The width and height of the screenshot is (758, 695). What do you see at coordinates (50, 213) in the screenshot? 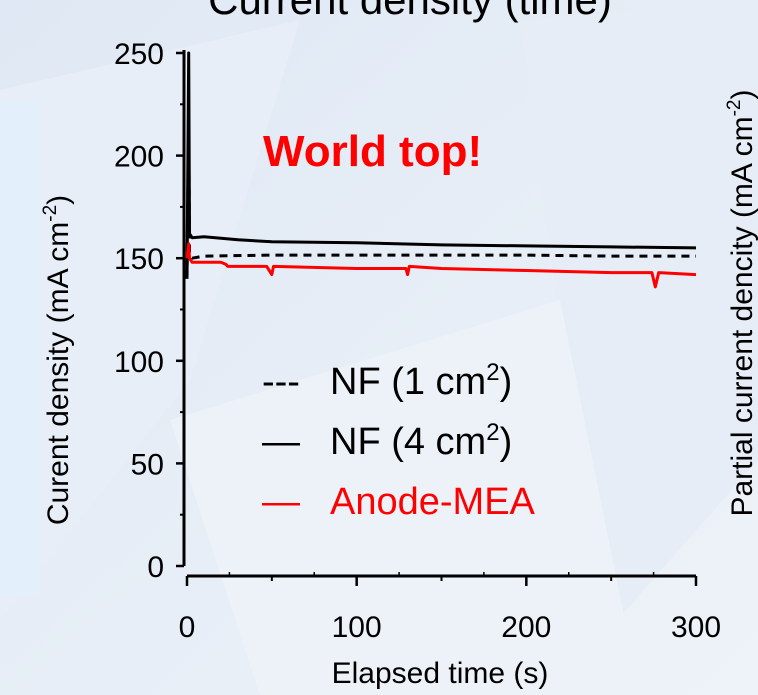
I see `y-axis-label-superscript: -2` at bounding box center [50, 213].